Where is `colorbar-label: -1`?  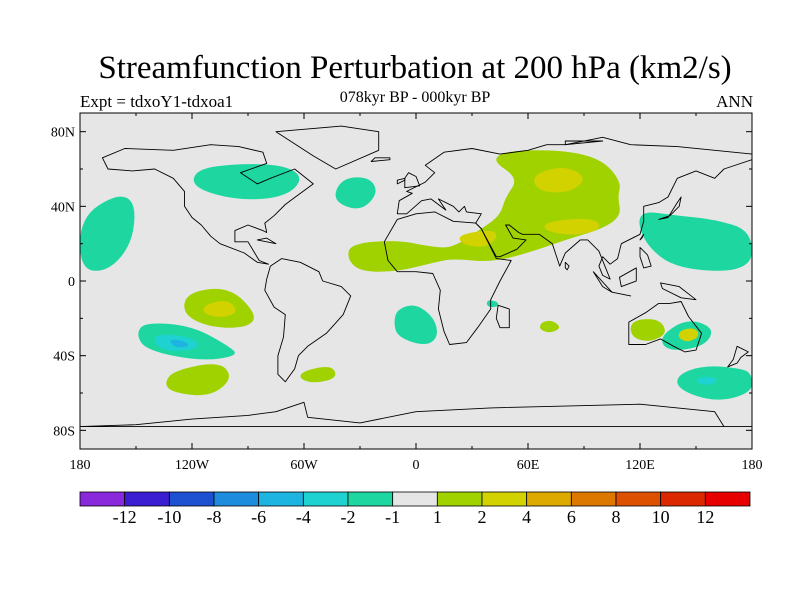 colorbar-label: -1 is located at coordinates (392, 517).